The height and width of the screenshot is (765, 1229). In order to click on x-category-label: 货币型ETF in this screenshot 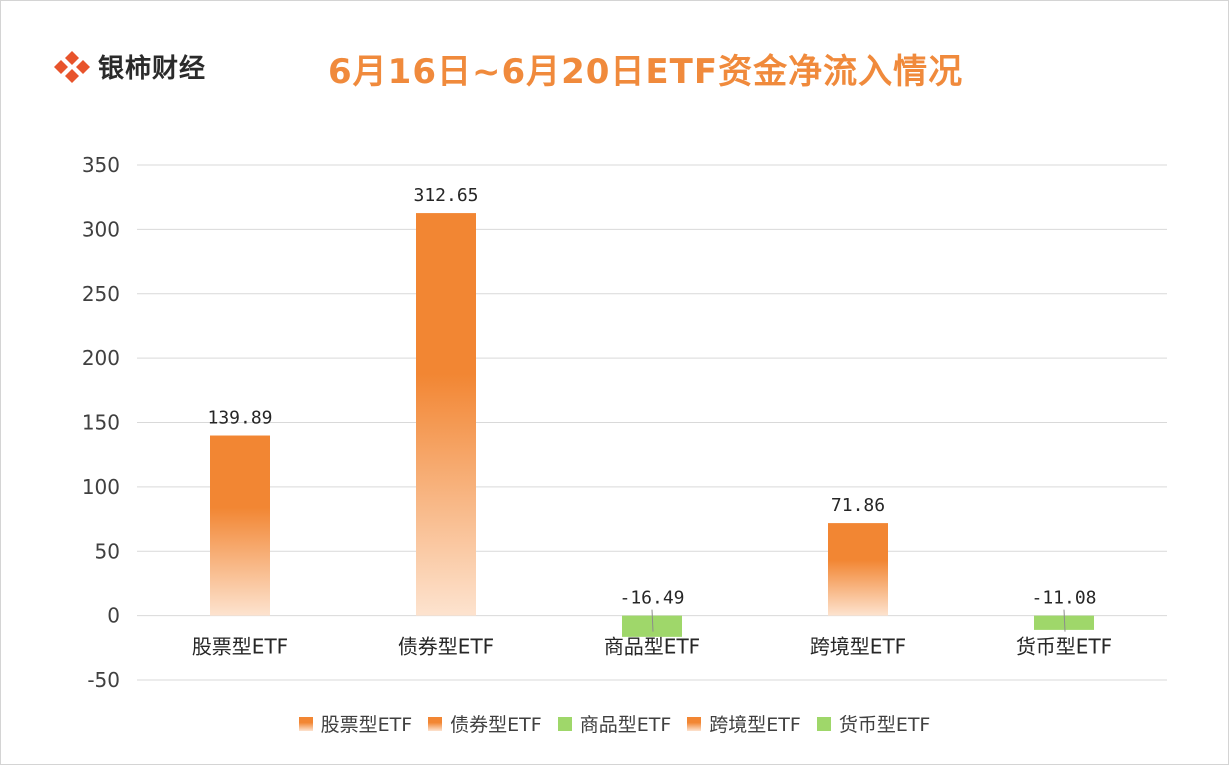, I will do `click(1064, 647)`.